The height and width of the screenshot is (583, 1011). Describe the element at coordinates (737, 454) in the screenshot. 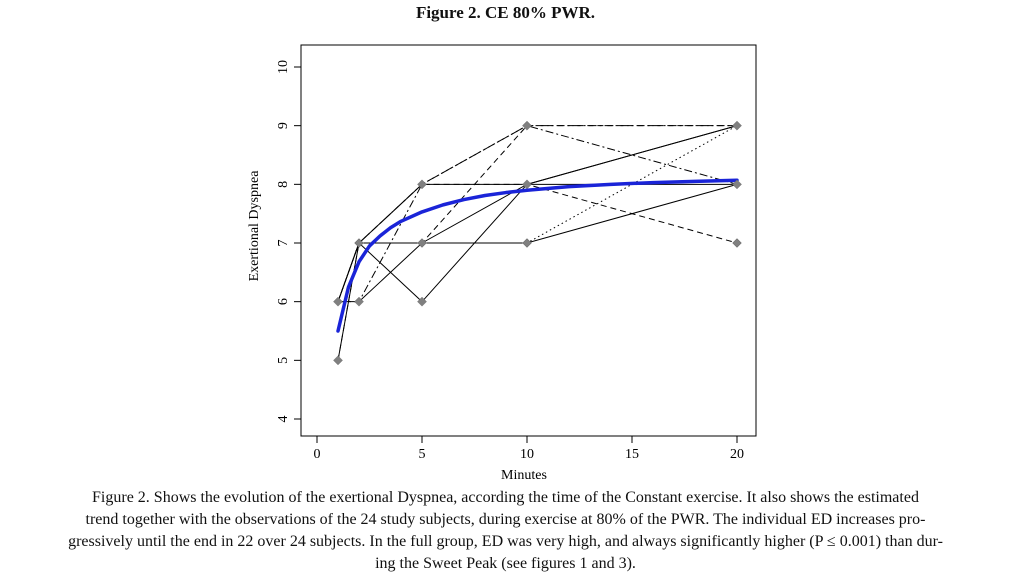

I see `x-tick-label: 20` at that location.